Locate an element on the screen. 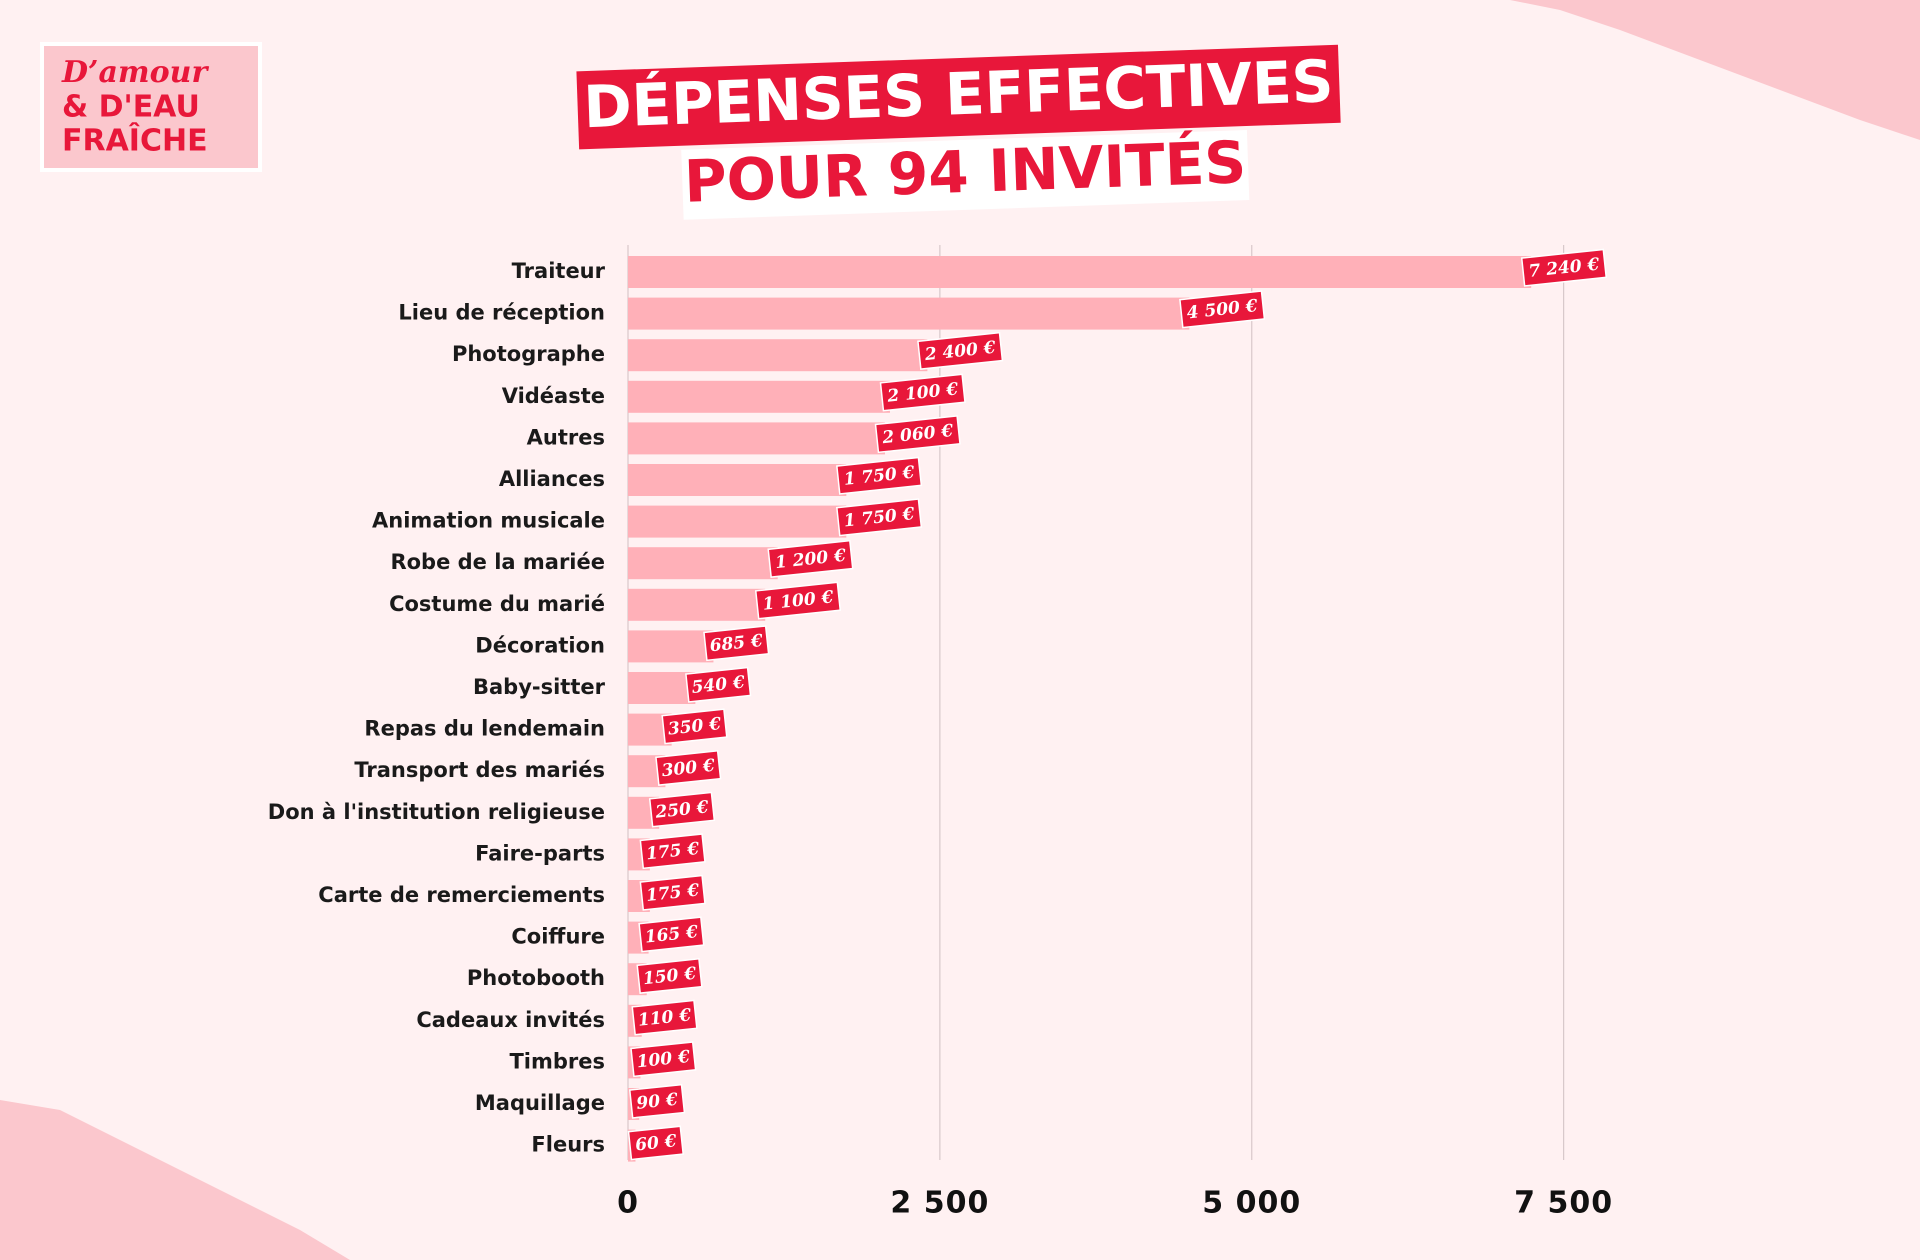  value-label: 90 € is located at coordinates (657, 1101).